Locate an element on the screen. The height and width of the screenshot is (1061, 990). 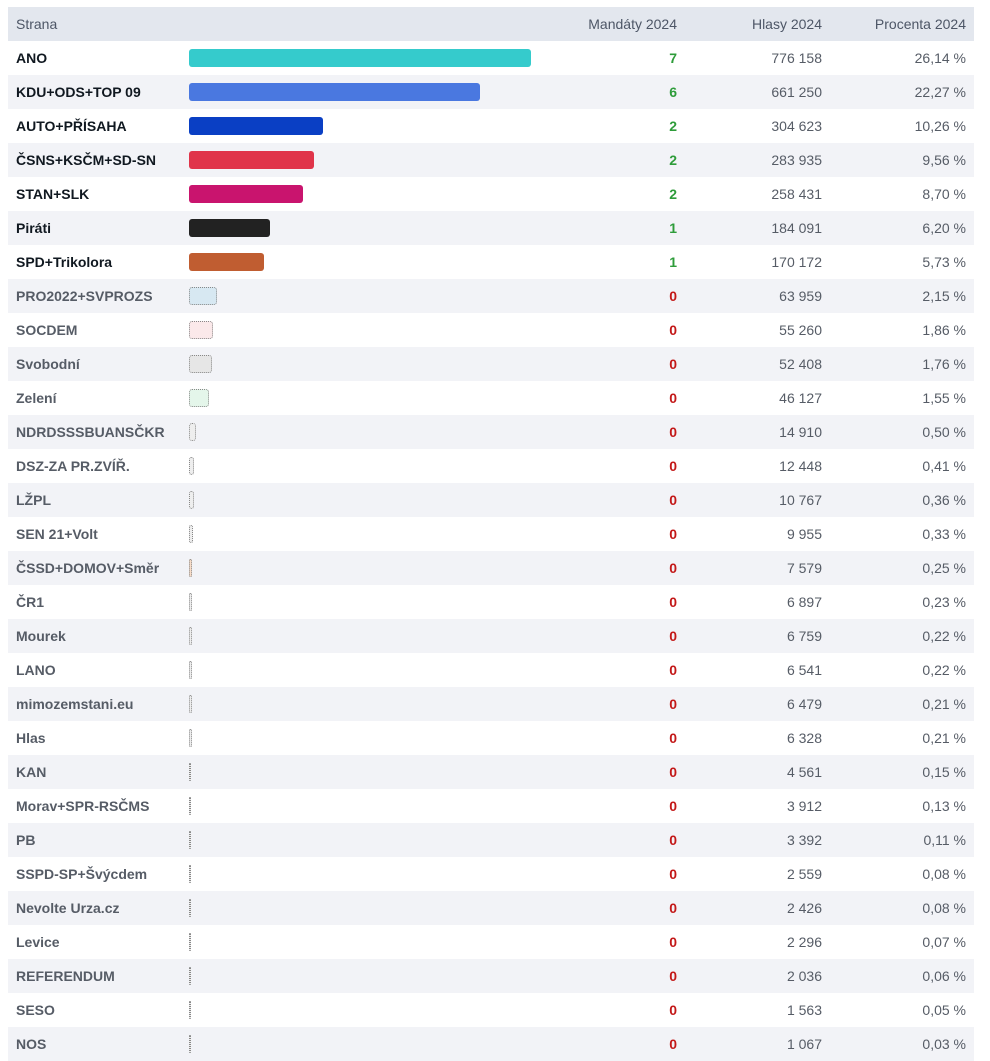
party-name: Zelení is located at coordinates (36, 398).